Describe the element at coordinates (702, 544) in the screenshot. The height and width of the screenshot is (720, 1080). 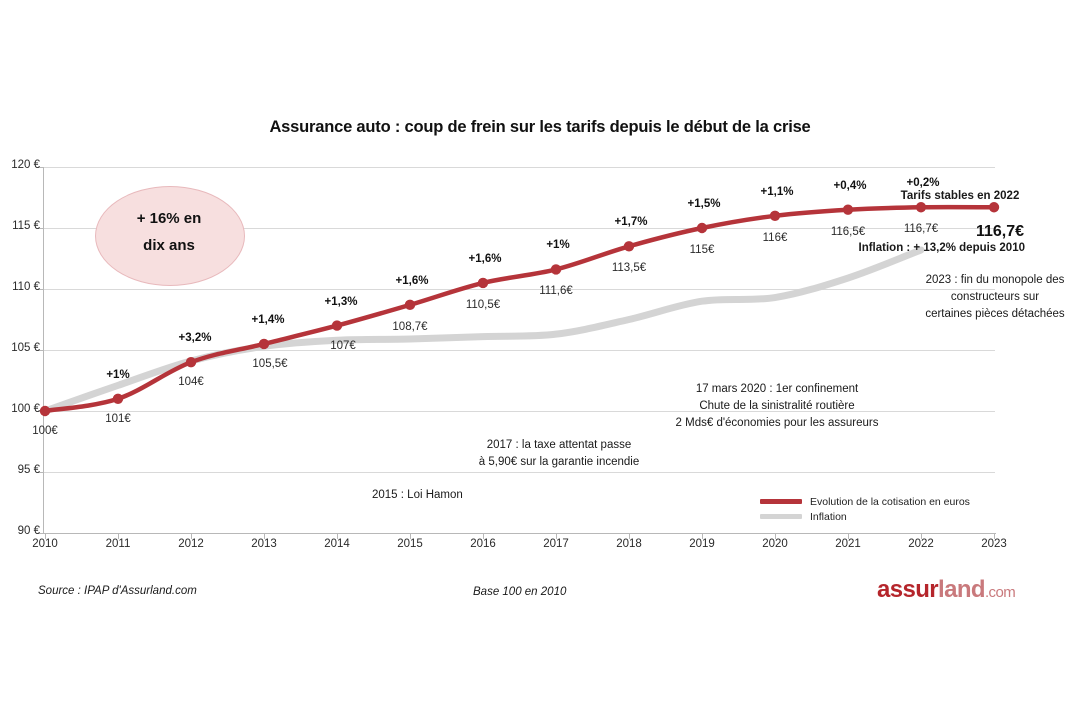
I see `x-tick-label: 2019` at that location.